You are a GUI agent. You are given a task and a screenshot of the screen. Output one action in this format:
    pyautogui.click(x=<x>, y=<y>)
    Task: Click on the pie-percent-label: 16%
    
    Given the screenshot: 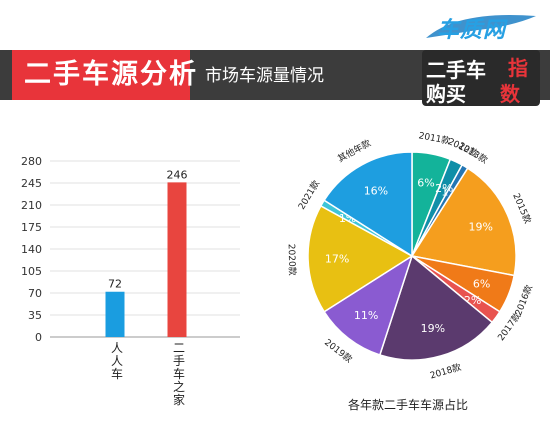 What is the action you would take?
    pyautogui.click(x=376, y=190)
    